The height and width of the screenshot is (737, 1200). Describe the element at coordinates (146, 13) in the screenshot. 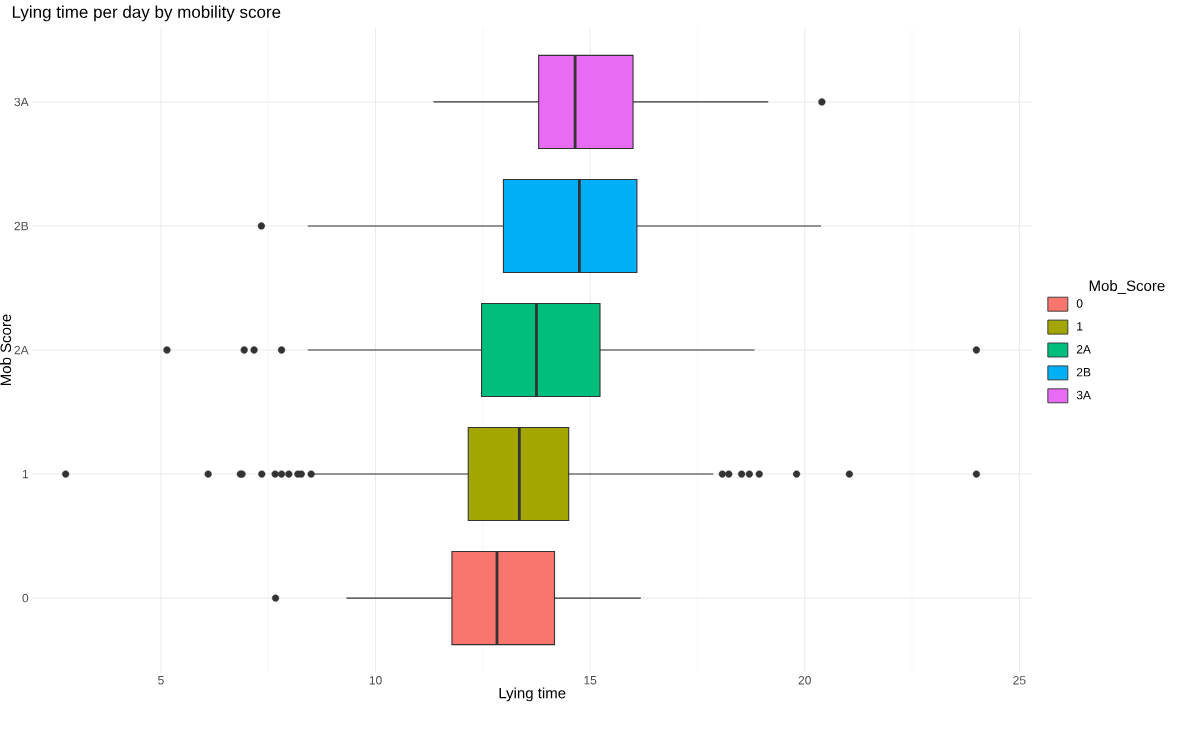

I see `chart-title: Lying time per day by mobility score` at that location.